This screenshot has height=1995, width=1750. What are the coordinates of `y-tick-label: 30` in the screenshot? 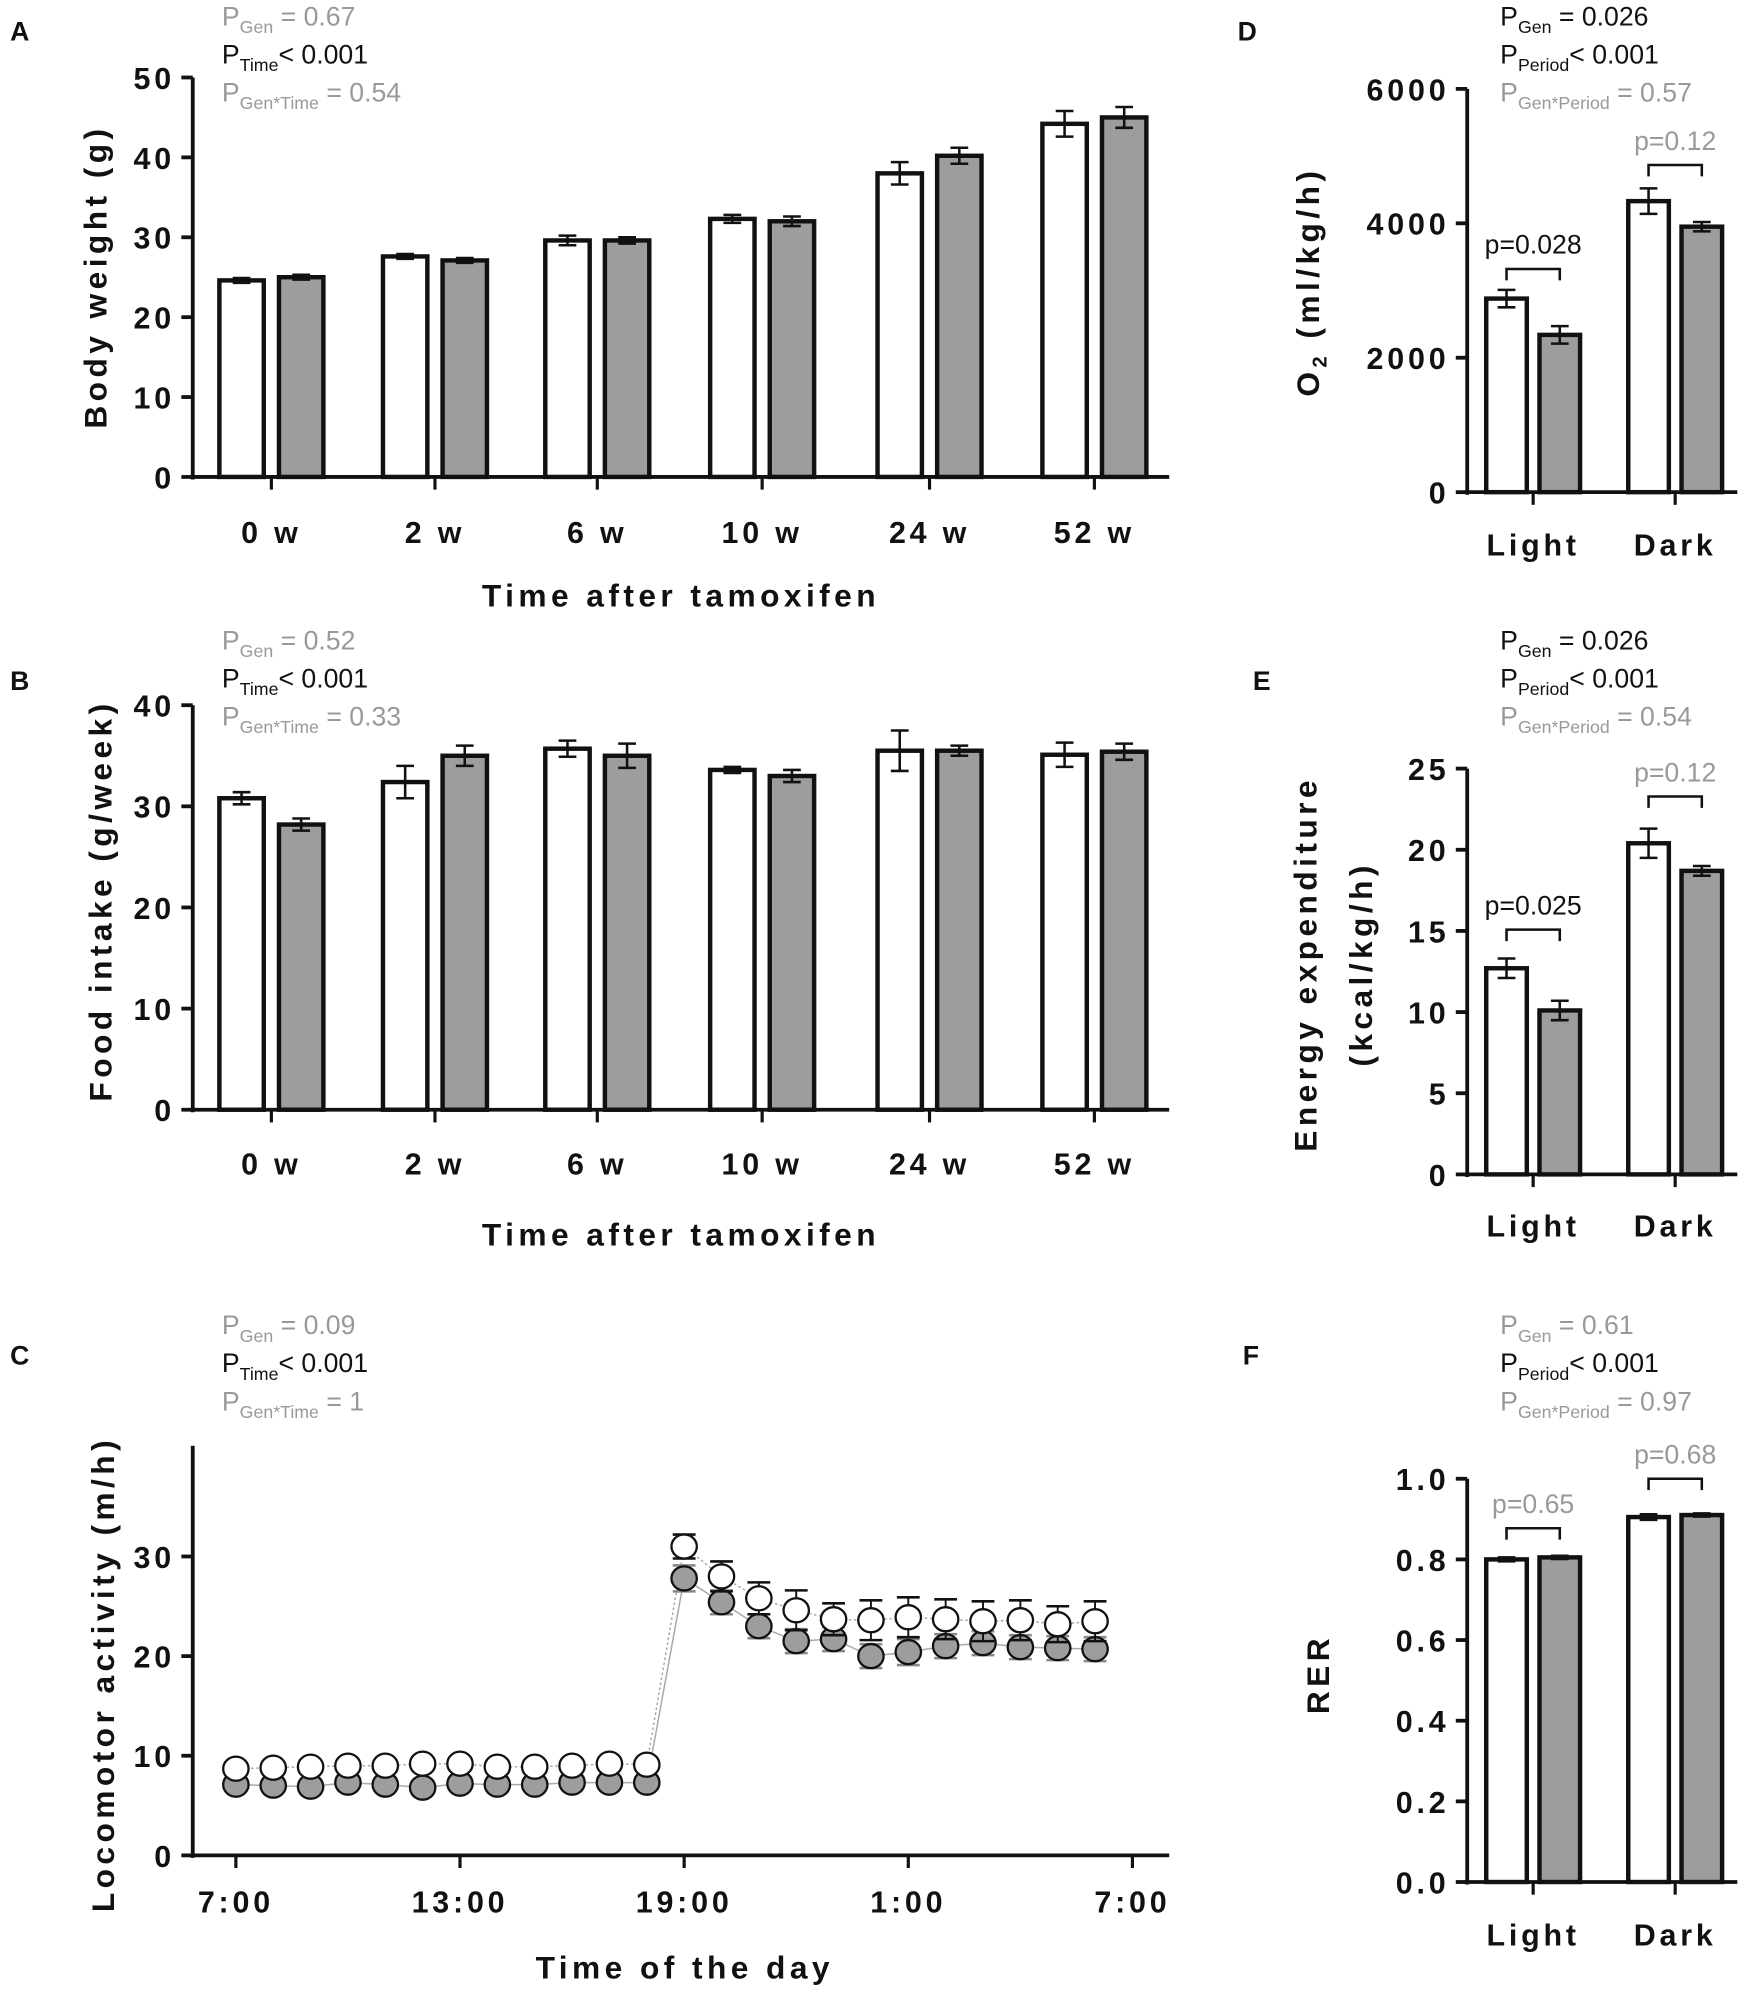 It's located at (154, 1558).